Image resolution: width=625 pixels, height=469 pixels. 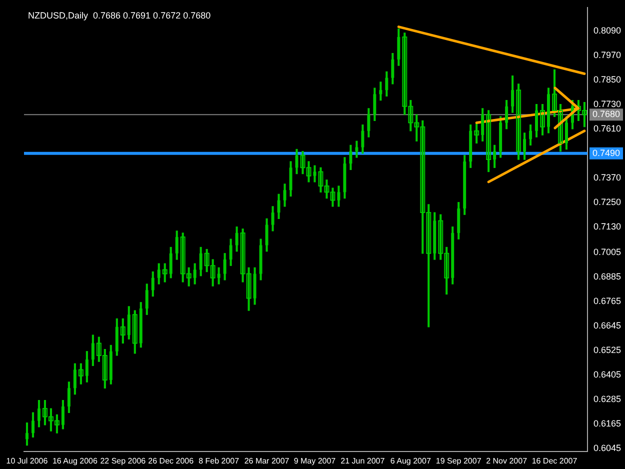 I want to click on ref-line-label: 0.7680, so click(x=606, y=114).